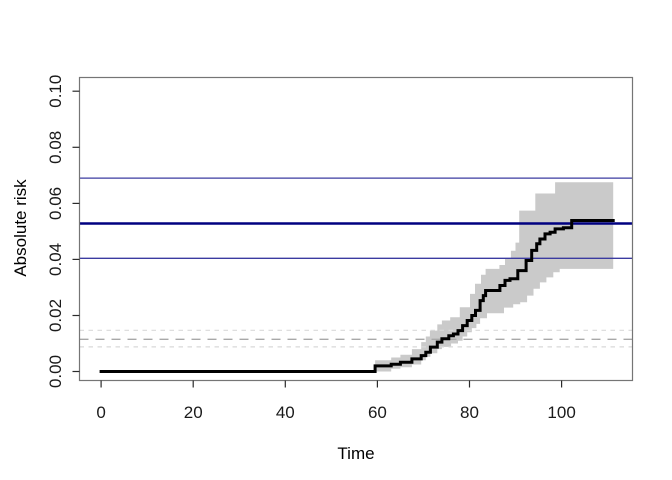 This screenshot has height=480, width=672. Describe the element at coordinates (561, 412) in the screenshot. I see `x-tick-label: 100` at that location.